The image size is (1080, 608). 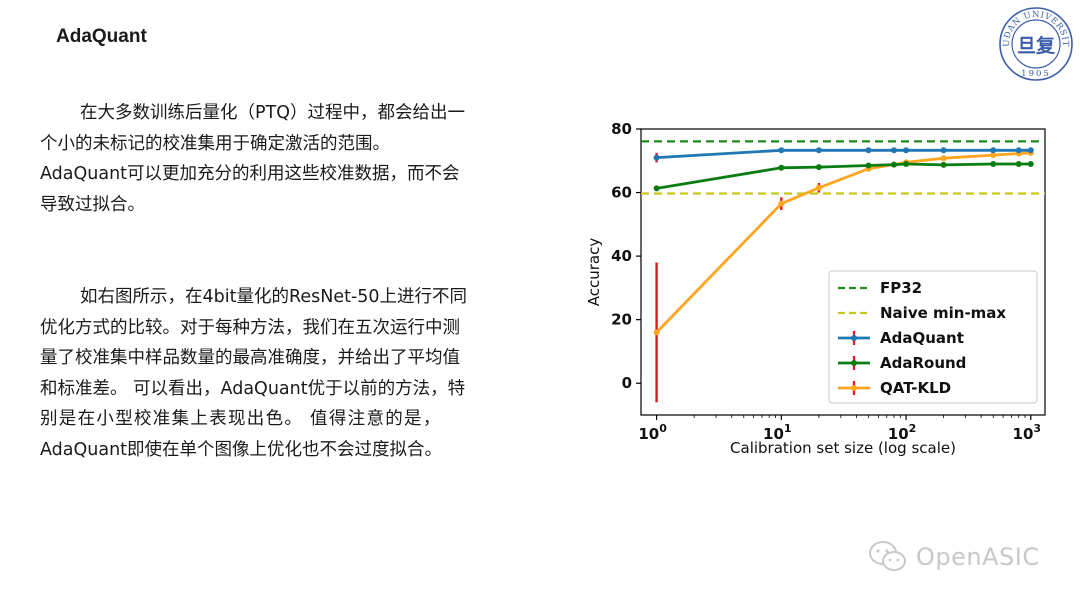 What do you see at coordinates (621, 193) in the screenshot?
I see `y-tick-label: 60` at bounding box center [621, 193].